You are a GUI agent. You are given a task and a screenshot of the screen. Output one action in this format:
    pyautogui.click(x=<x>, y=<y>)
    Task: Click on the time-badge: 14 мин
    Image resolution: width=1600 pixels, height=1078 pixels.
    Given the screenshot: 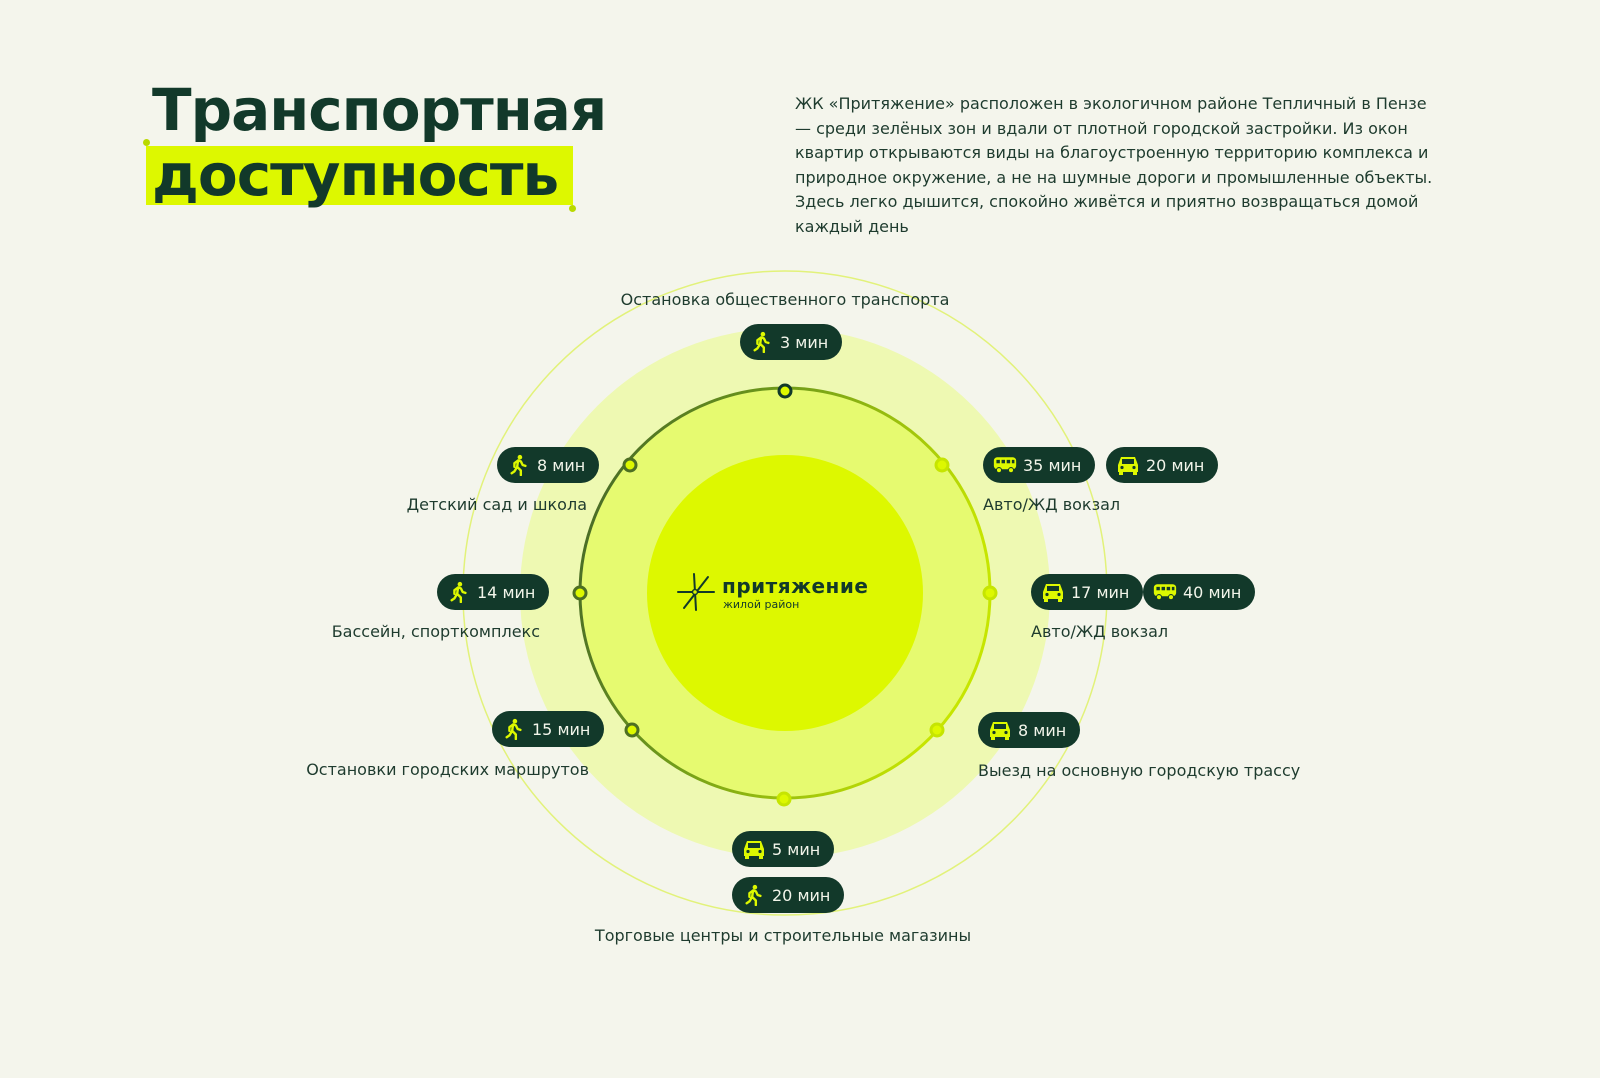 What is the action you would take?
    pyautogui.click(x=493, y=592)
    